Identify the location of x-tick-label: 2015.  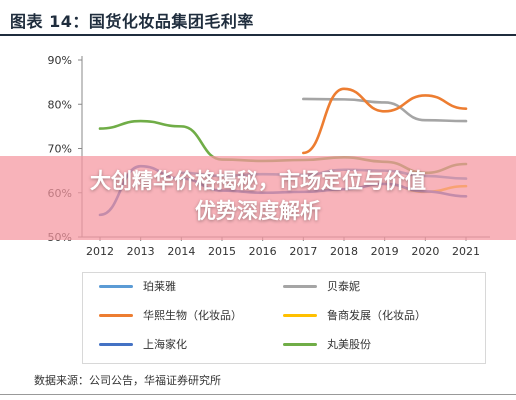
(222, 251).